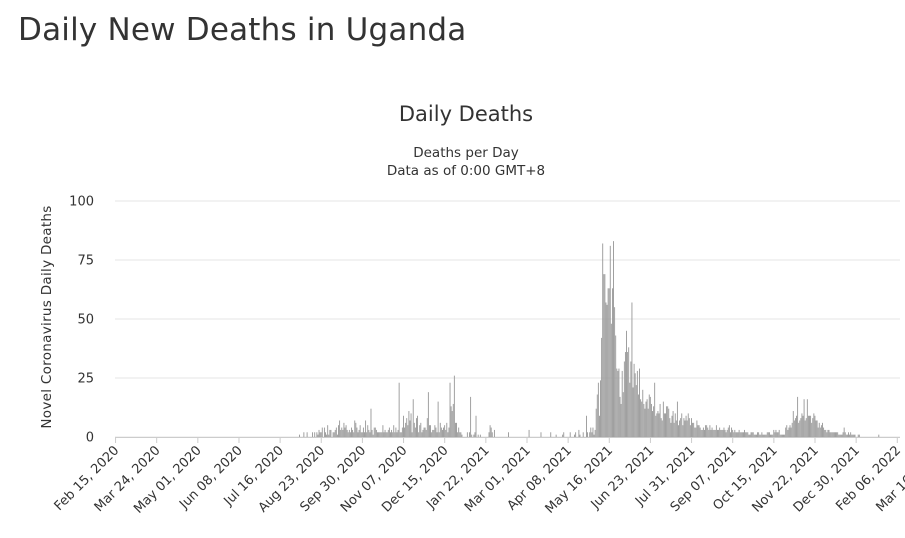 The height and width of the screenshot is (538, 905). Describe the element at coordinates (81, 202) in the screenshot. I see `y-tick-label: 100` at that location.